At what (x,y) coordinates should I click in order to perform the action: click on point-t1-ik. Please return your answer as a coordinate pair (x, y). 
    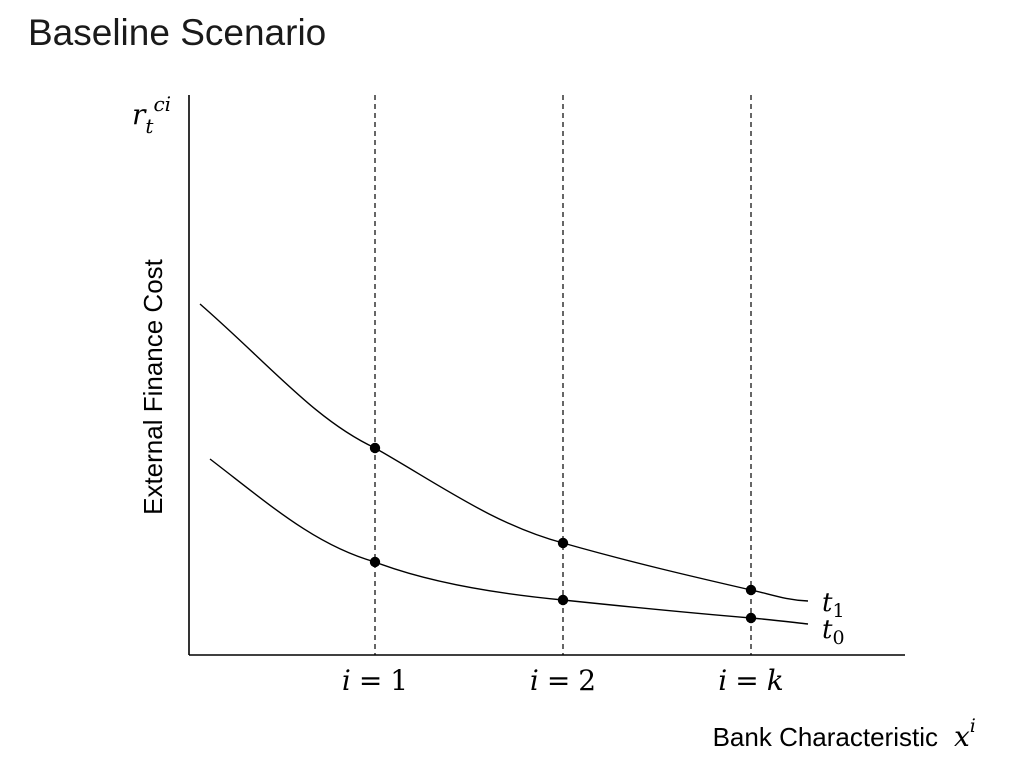
    Looking at the image, I should click on (751, 590).